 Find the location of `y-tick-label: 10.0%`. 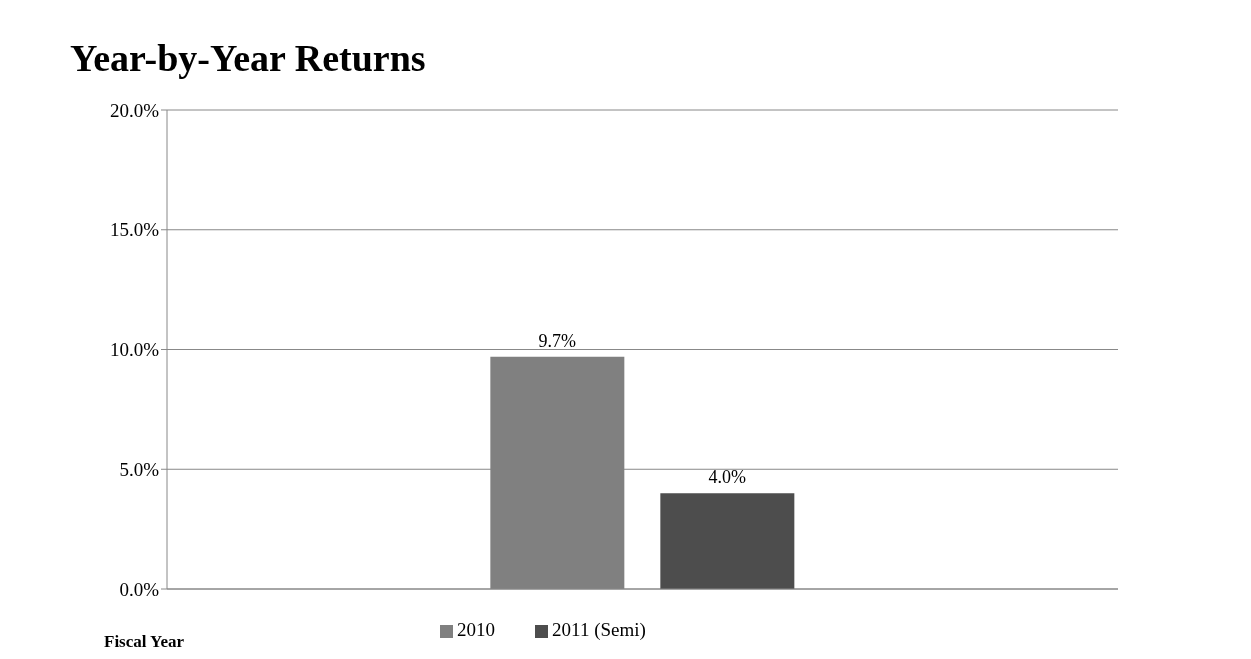

y-tick-label: 10.0% is located at coordinates (134, 350).